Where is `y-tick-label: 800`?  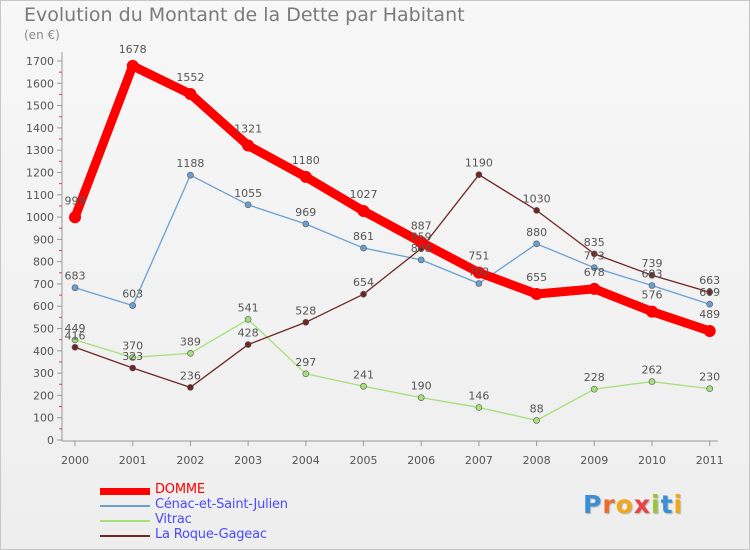
y-tick-label: 800 is located at coordinates (43, 262).